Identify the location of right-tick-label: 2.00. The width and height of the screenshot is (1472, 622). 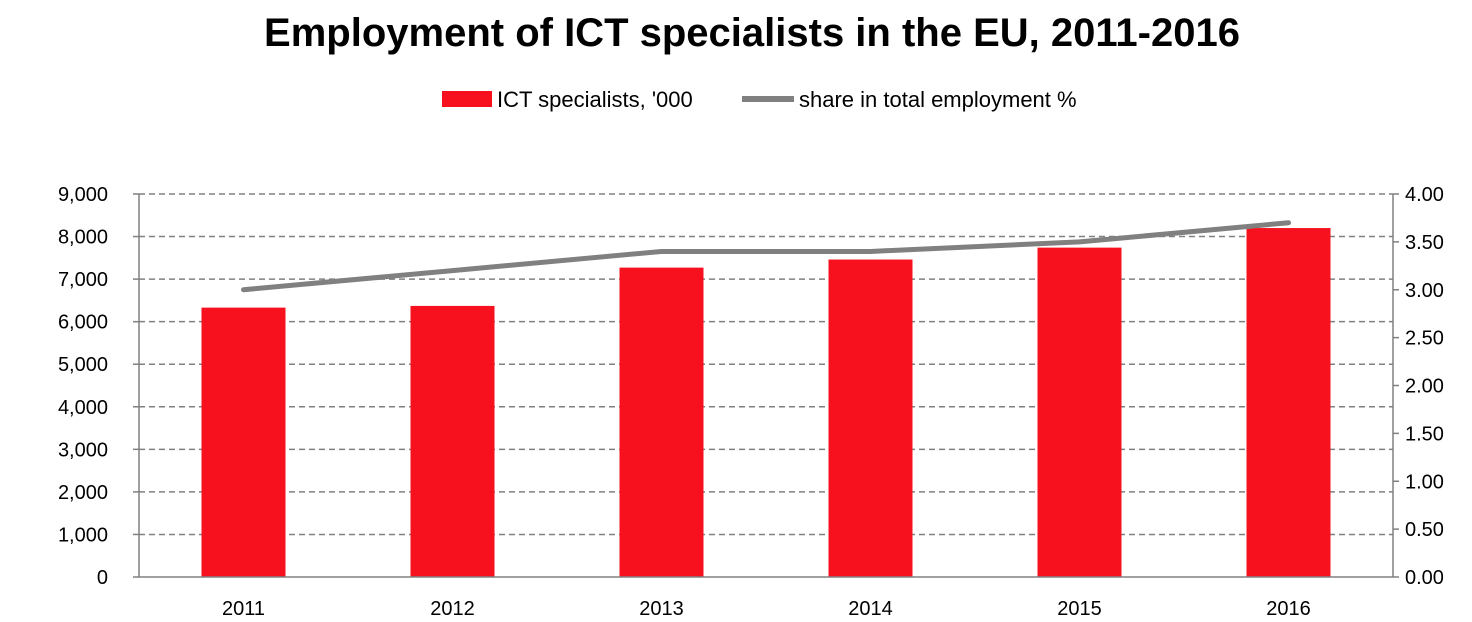
(1424, 387).